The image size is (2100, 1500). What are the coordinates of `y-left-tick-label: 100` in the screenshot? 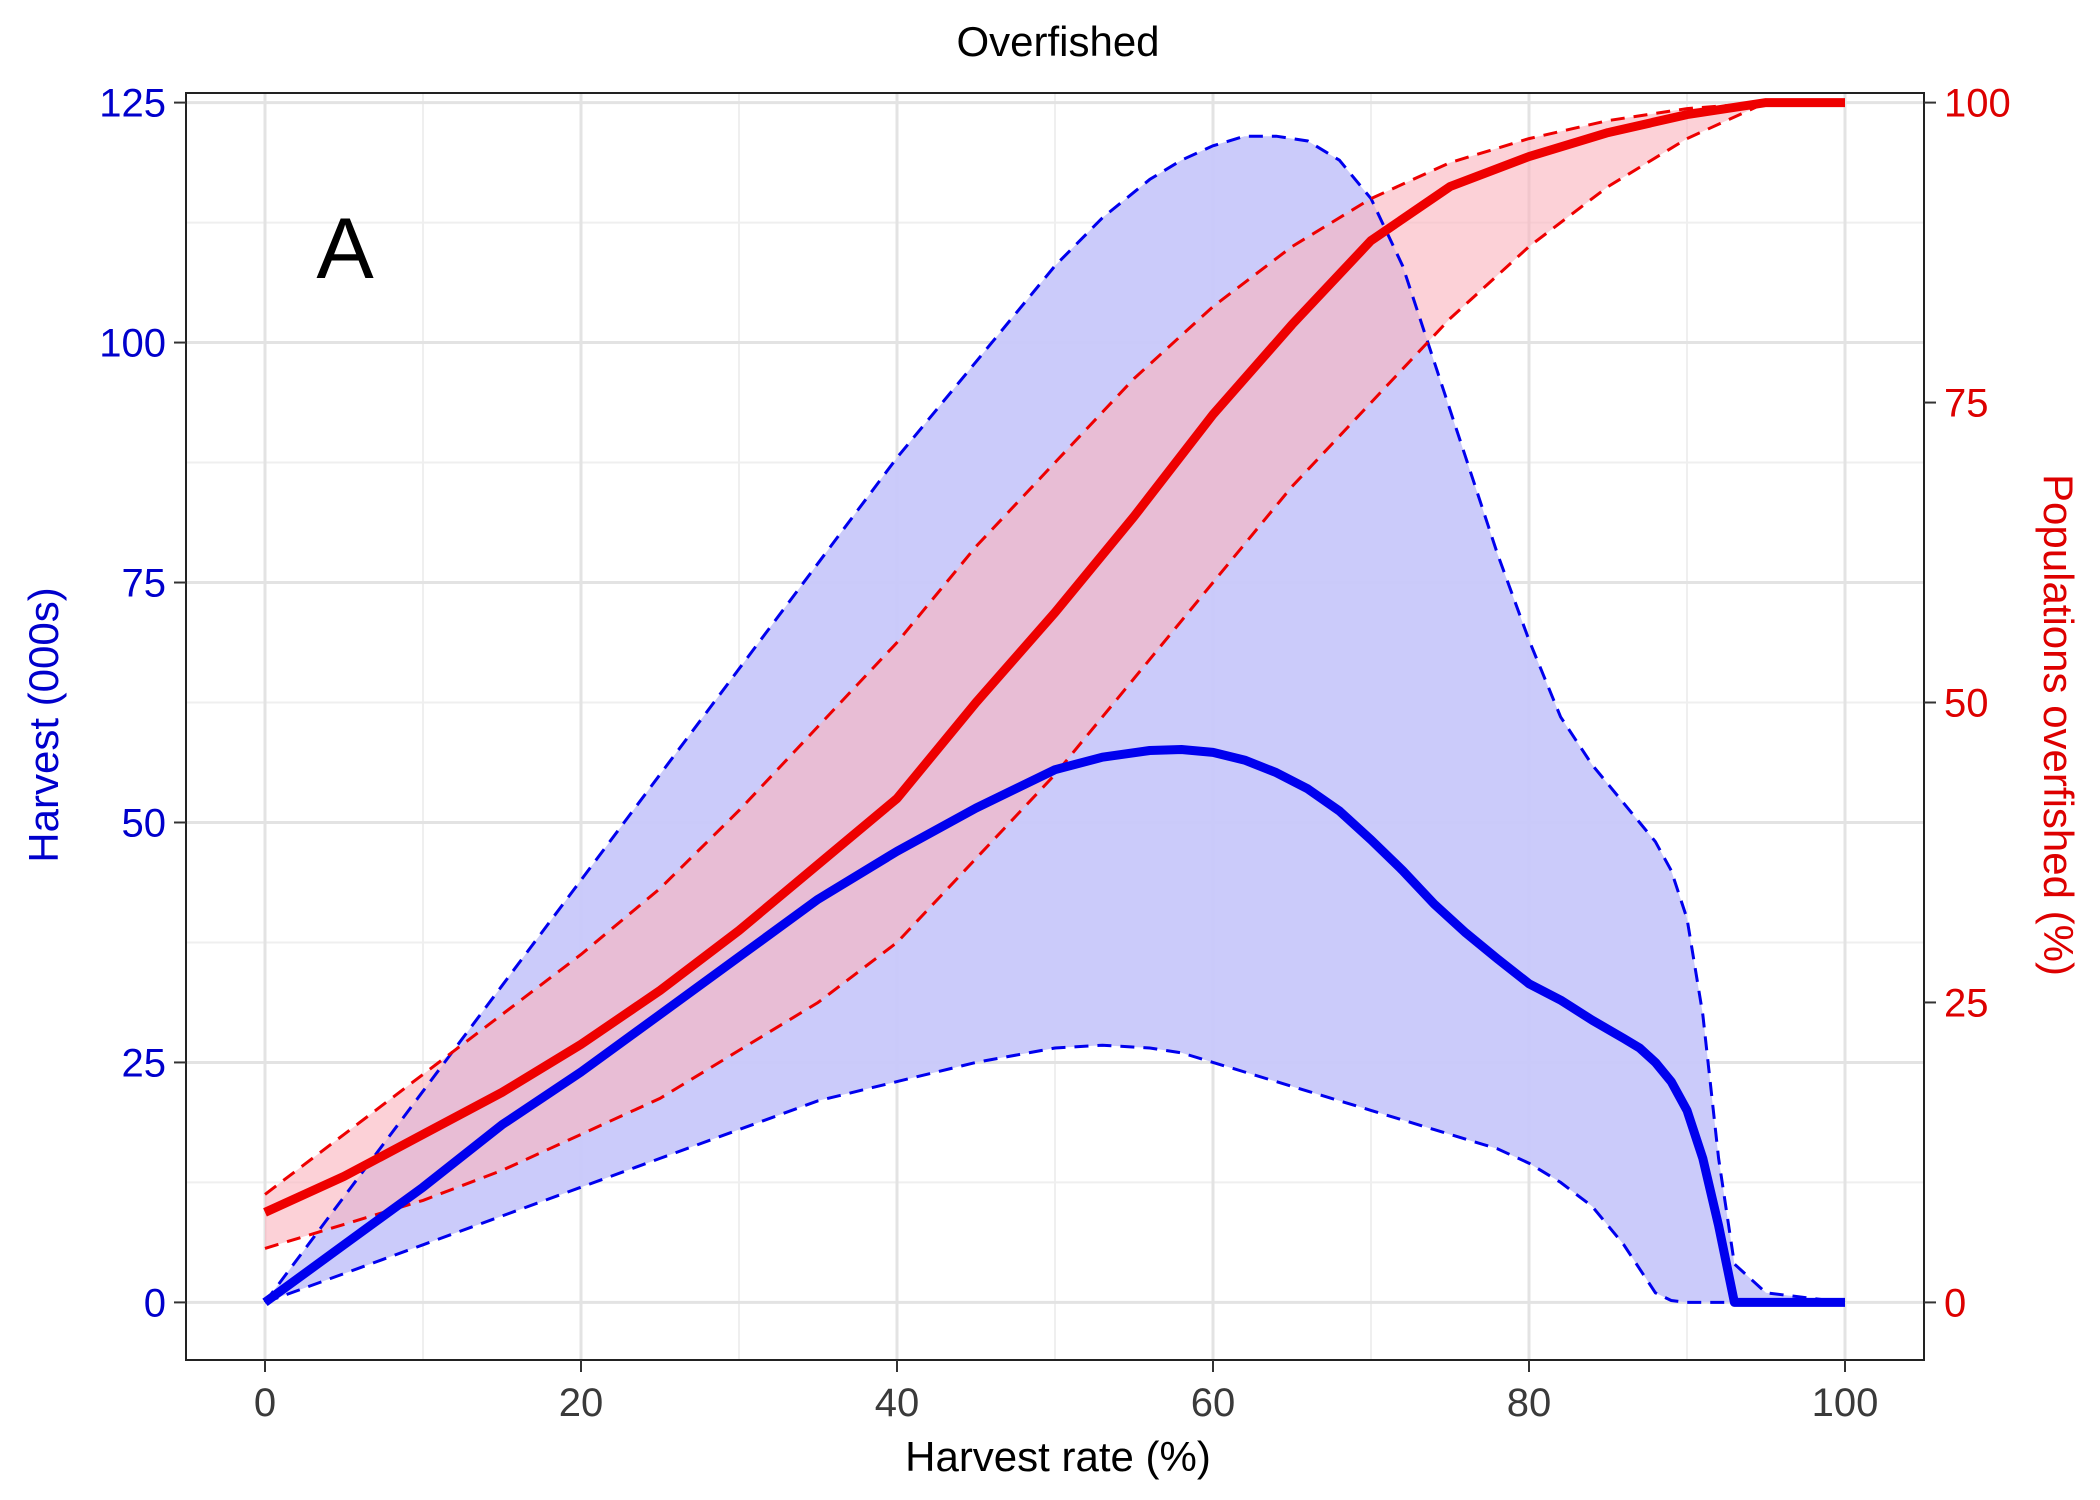 It's located at (132, 344).